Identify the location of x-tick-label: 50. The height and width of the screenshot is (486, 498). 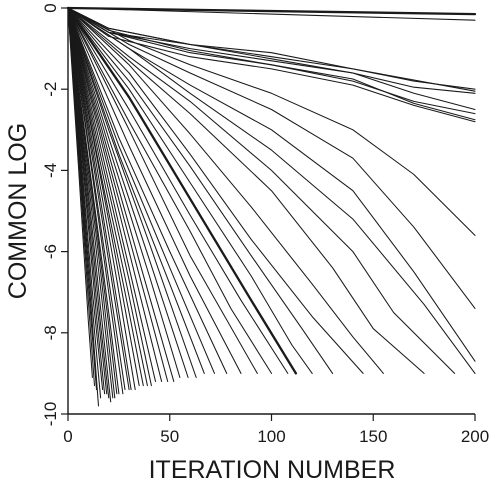
(169, 436).